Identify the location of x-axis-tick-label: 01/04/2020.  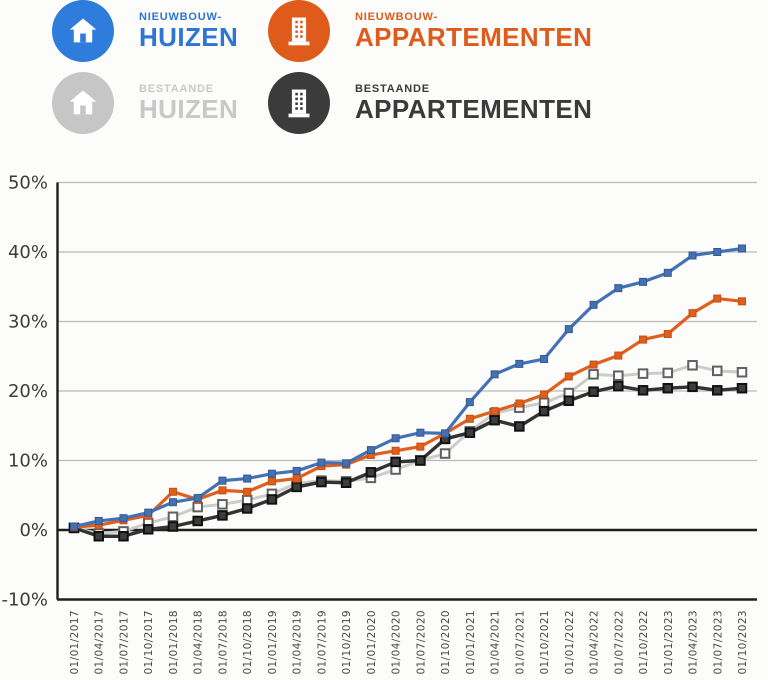
(397, 642).